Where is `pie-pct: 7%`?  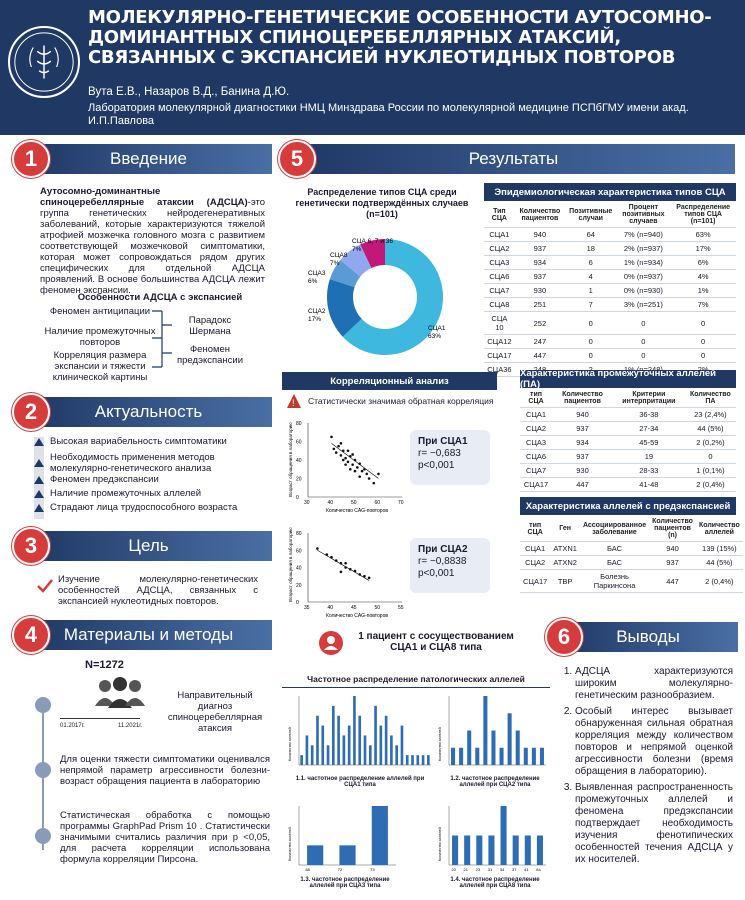
pie-pct: 7% is located at coordinates (357, 249).